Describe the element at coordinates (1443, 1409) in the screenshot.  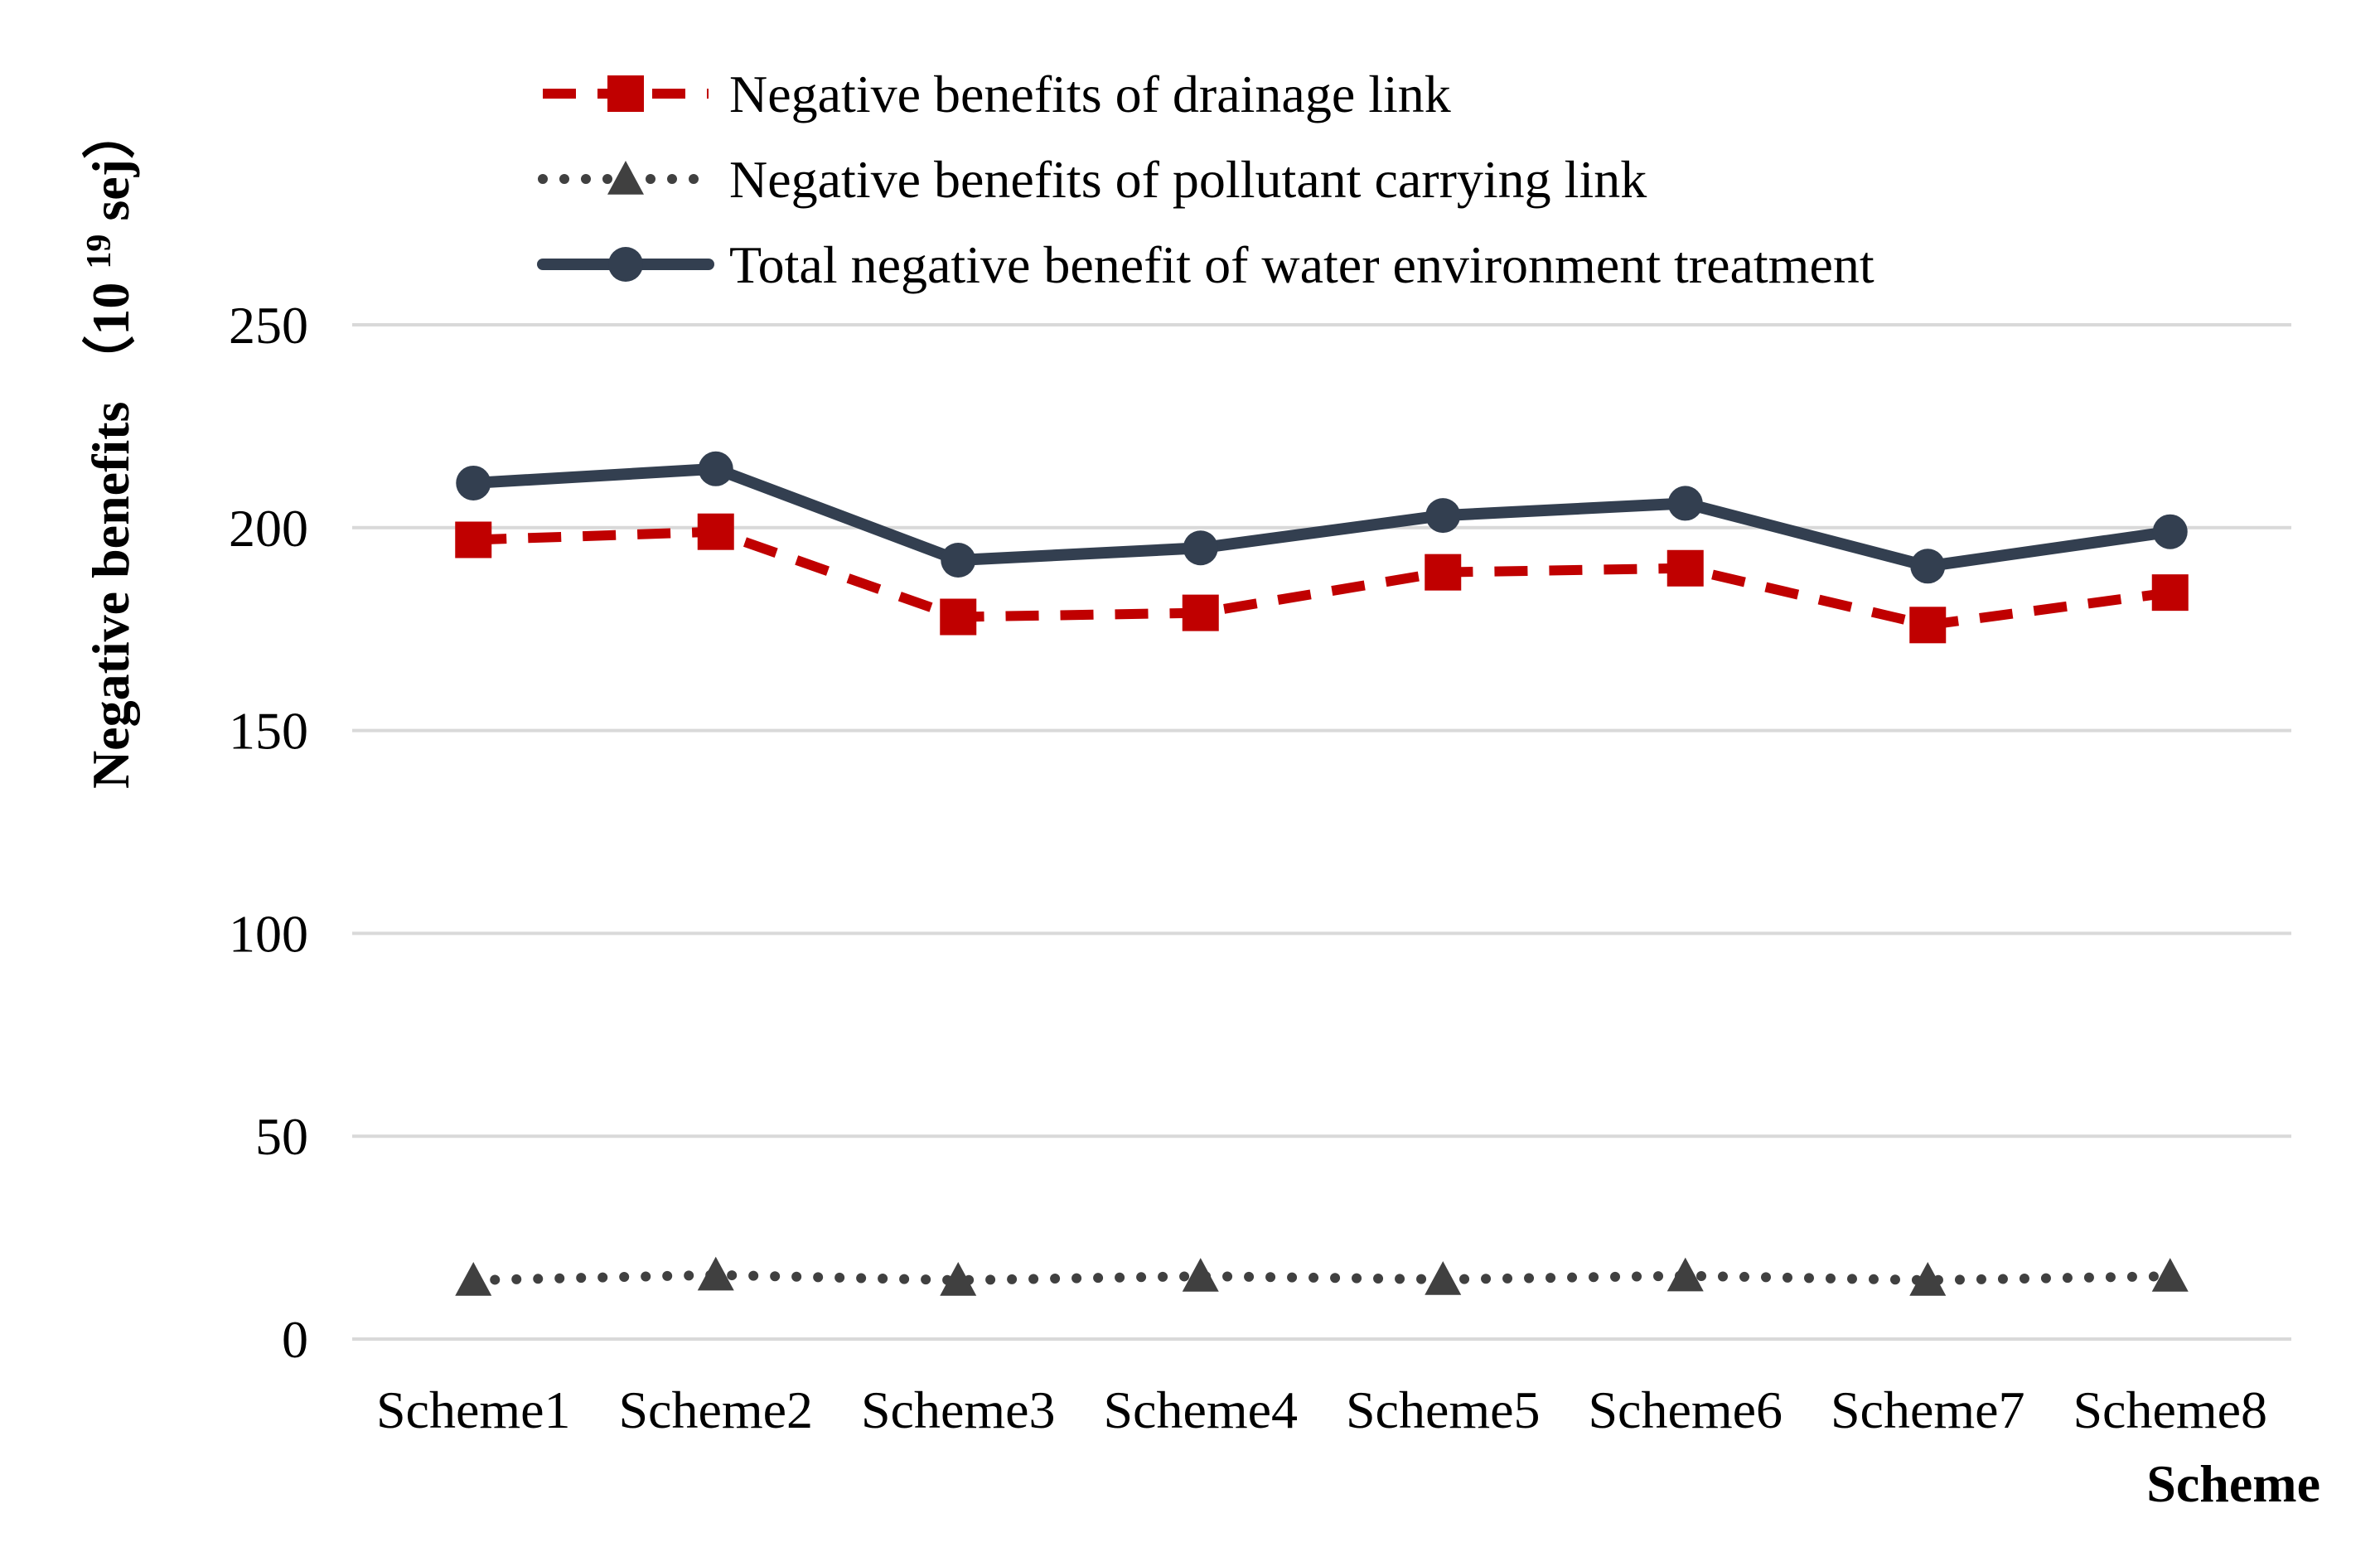
I see `x-tick-label: Scheme5` at that location.